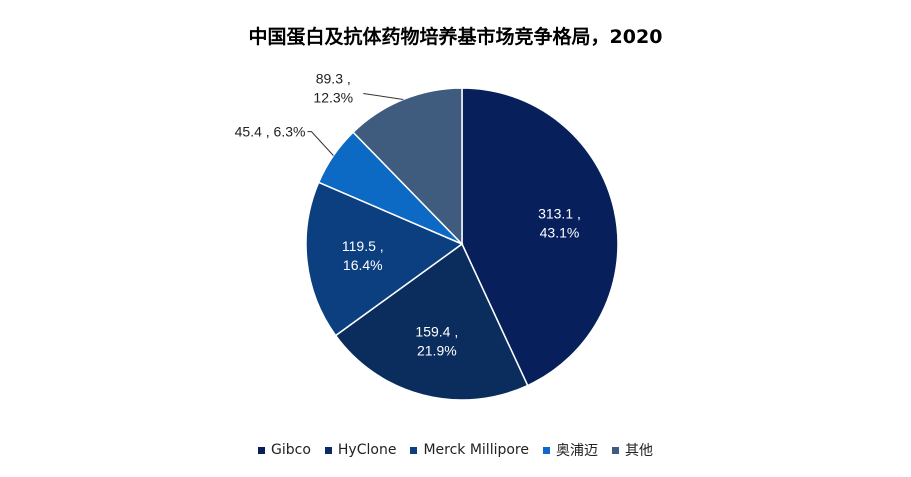 The image size is (911, 477). I want to click on legend-swatch-hyclone, so click(328, 450).